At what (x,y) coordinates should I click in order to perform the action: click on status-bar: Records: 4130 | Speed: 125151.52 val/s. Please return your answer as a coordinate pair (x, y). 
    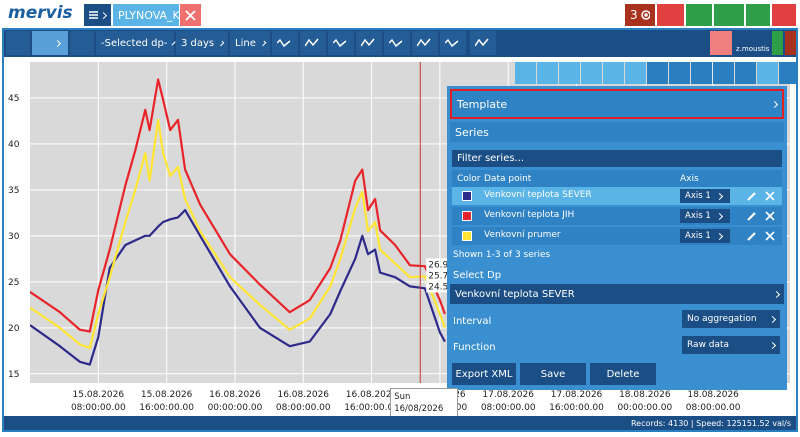
    Looking at the image, I should click on (400, 423).